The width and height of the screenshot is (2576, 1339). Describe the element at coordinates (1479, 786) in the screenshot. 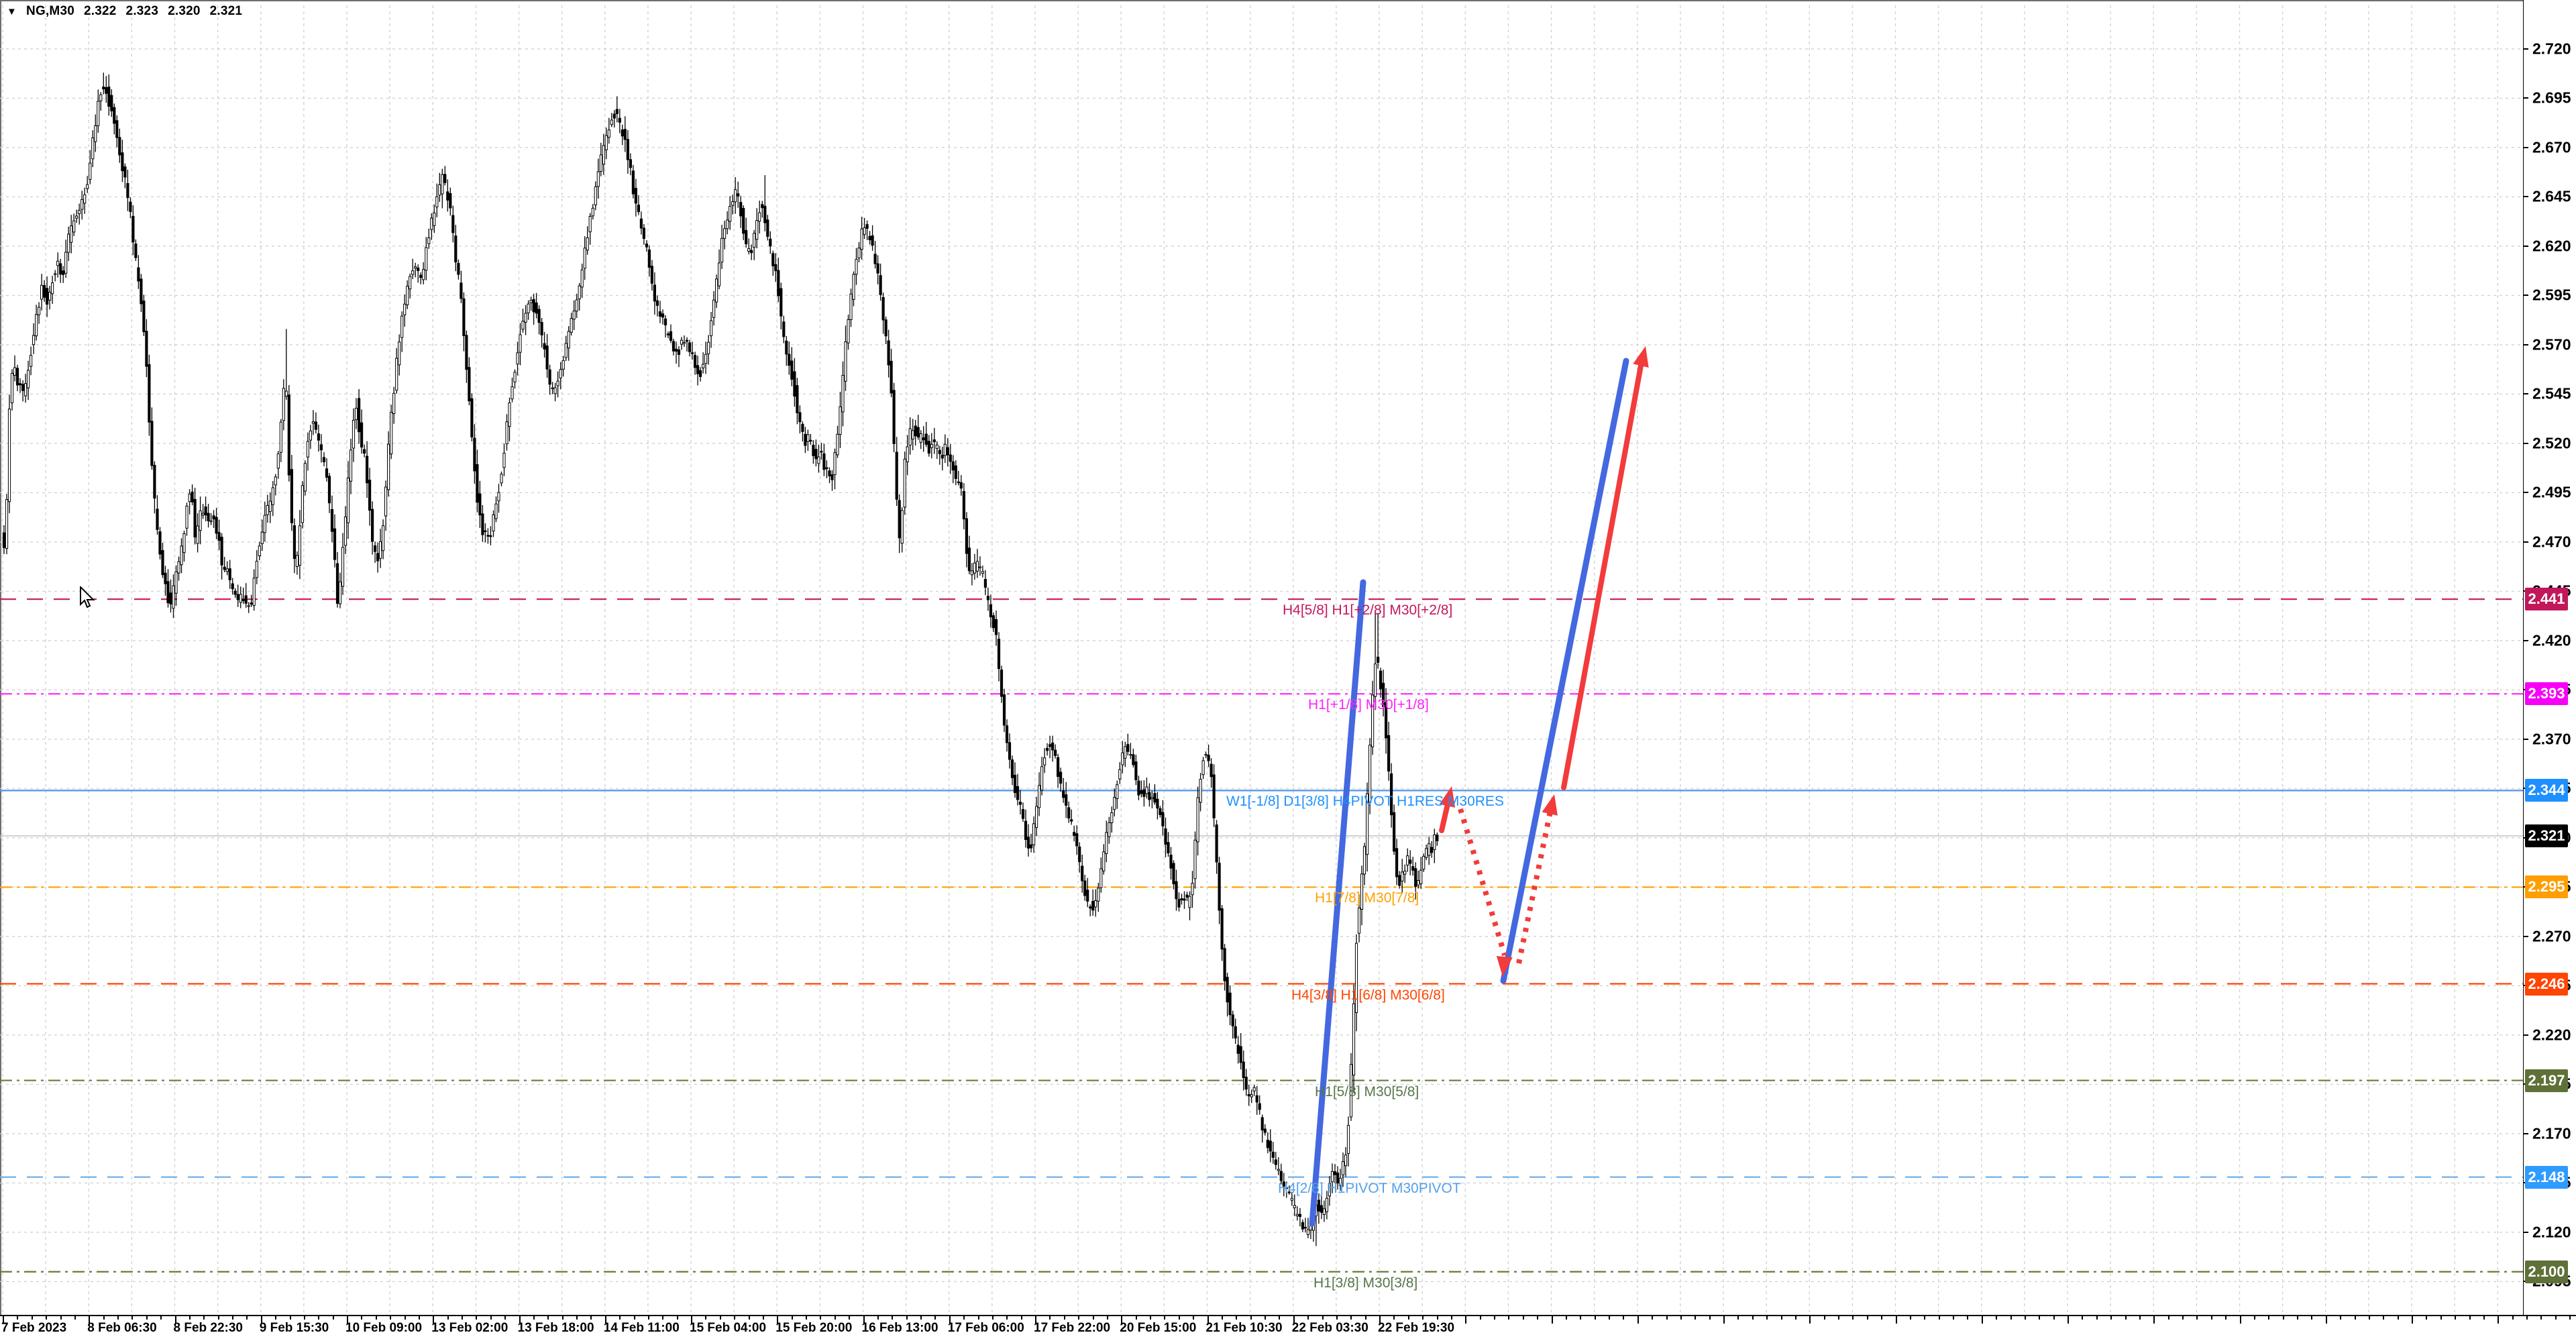

I see `drawn-projection-objects` at that location.